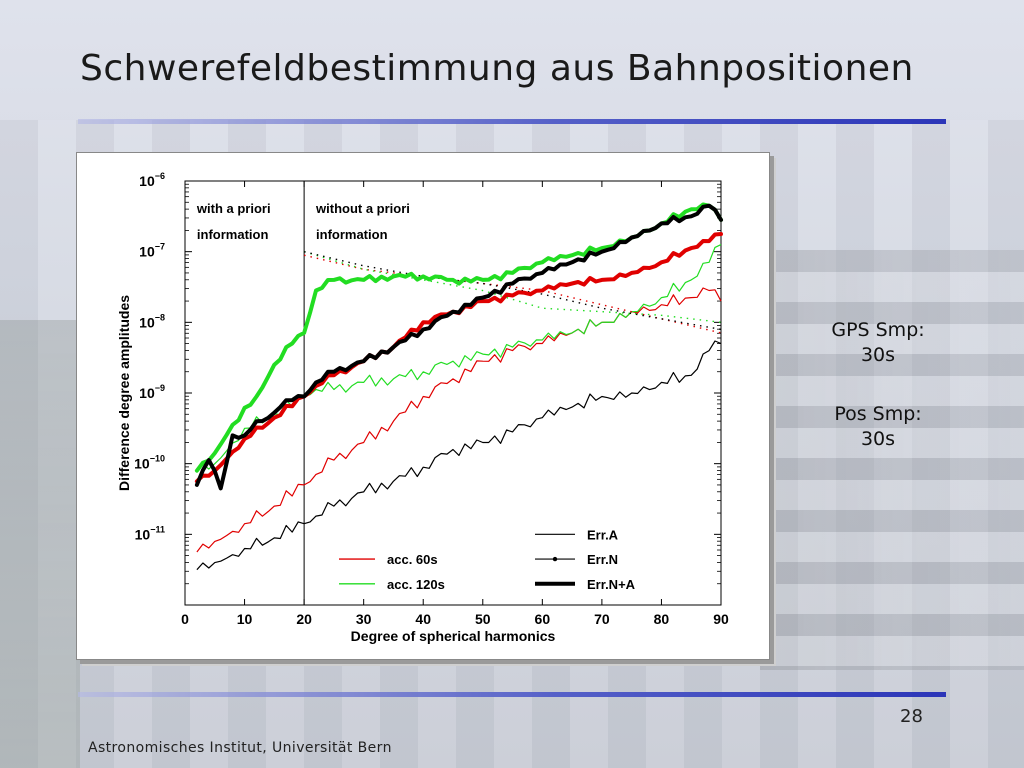 This screenshot has height=768, width=1024. Describe the element at coordinates (602, 559) in the screenshot. I see `legend-style-label-1: Err.N` at that location.